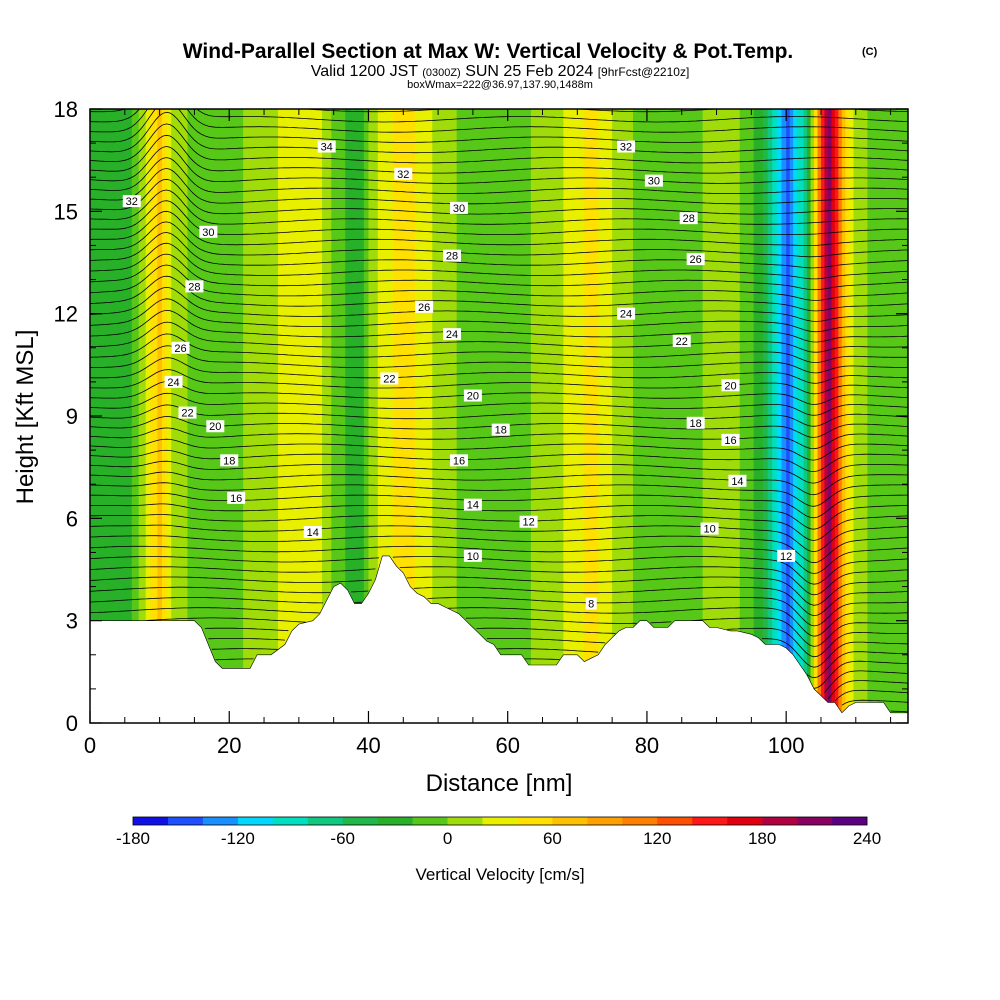 The image size is (1000, 1000). I want to click on contour-label-text: 10, so click(709, 530).